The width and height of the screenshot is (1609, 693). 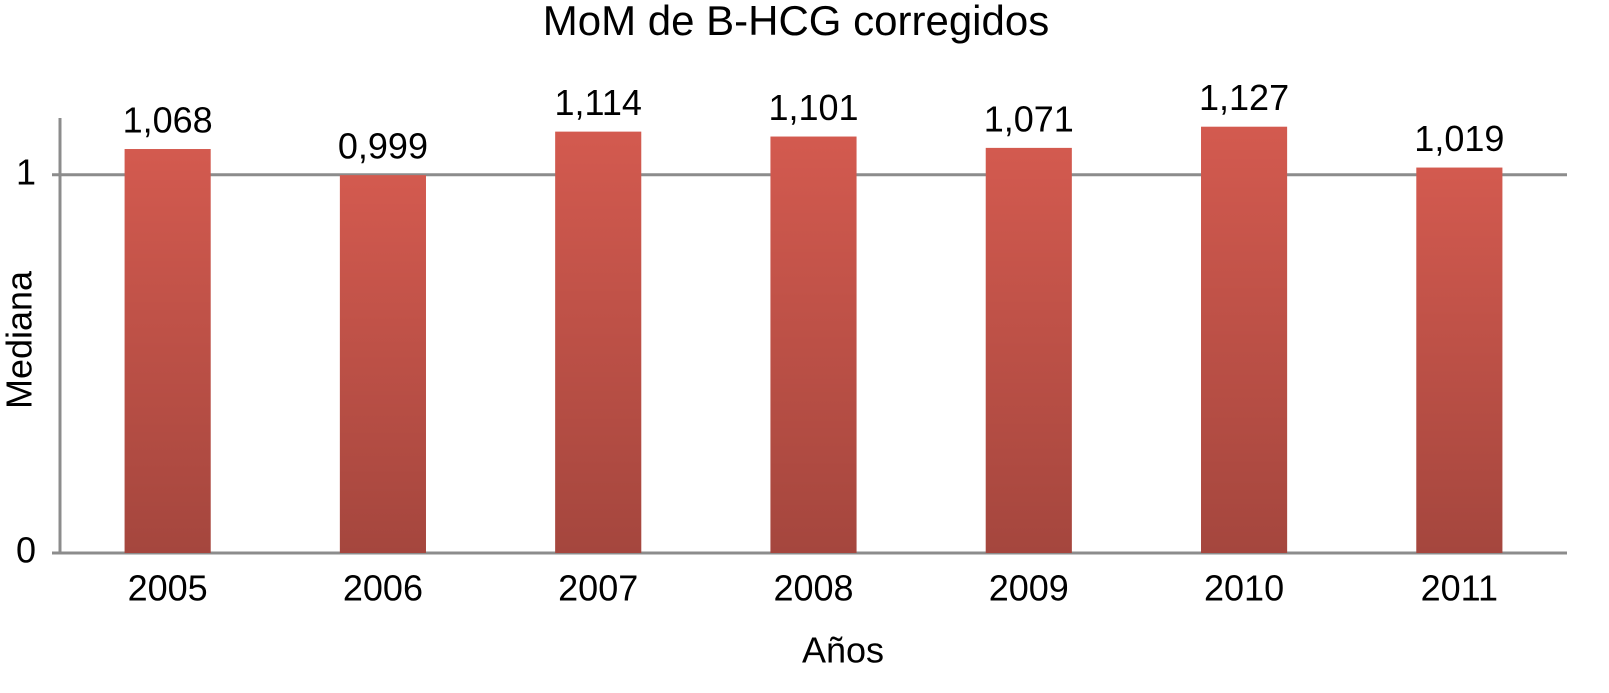 What do you see at coordinates (796, 22) in the screenshot?
I see `chart-title: MoM de B-HCG corregidos` at bounding box center [796, 22].